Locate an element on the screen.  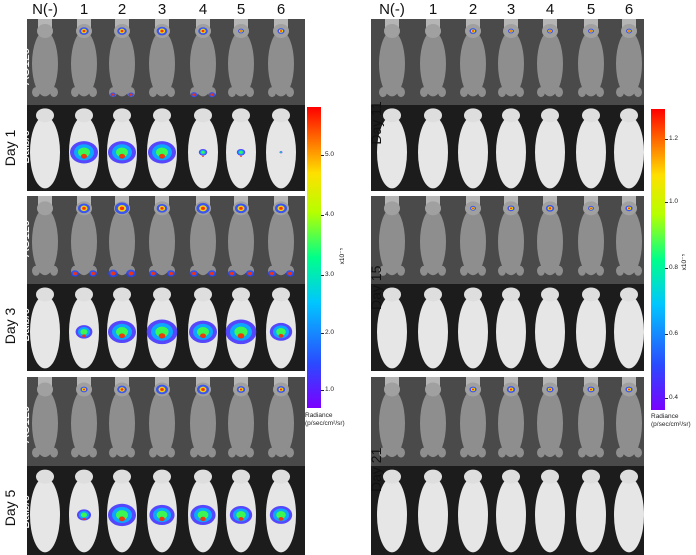
scale-tick: 3.0 is located at coordinates (330, 274).